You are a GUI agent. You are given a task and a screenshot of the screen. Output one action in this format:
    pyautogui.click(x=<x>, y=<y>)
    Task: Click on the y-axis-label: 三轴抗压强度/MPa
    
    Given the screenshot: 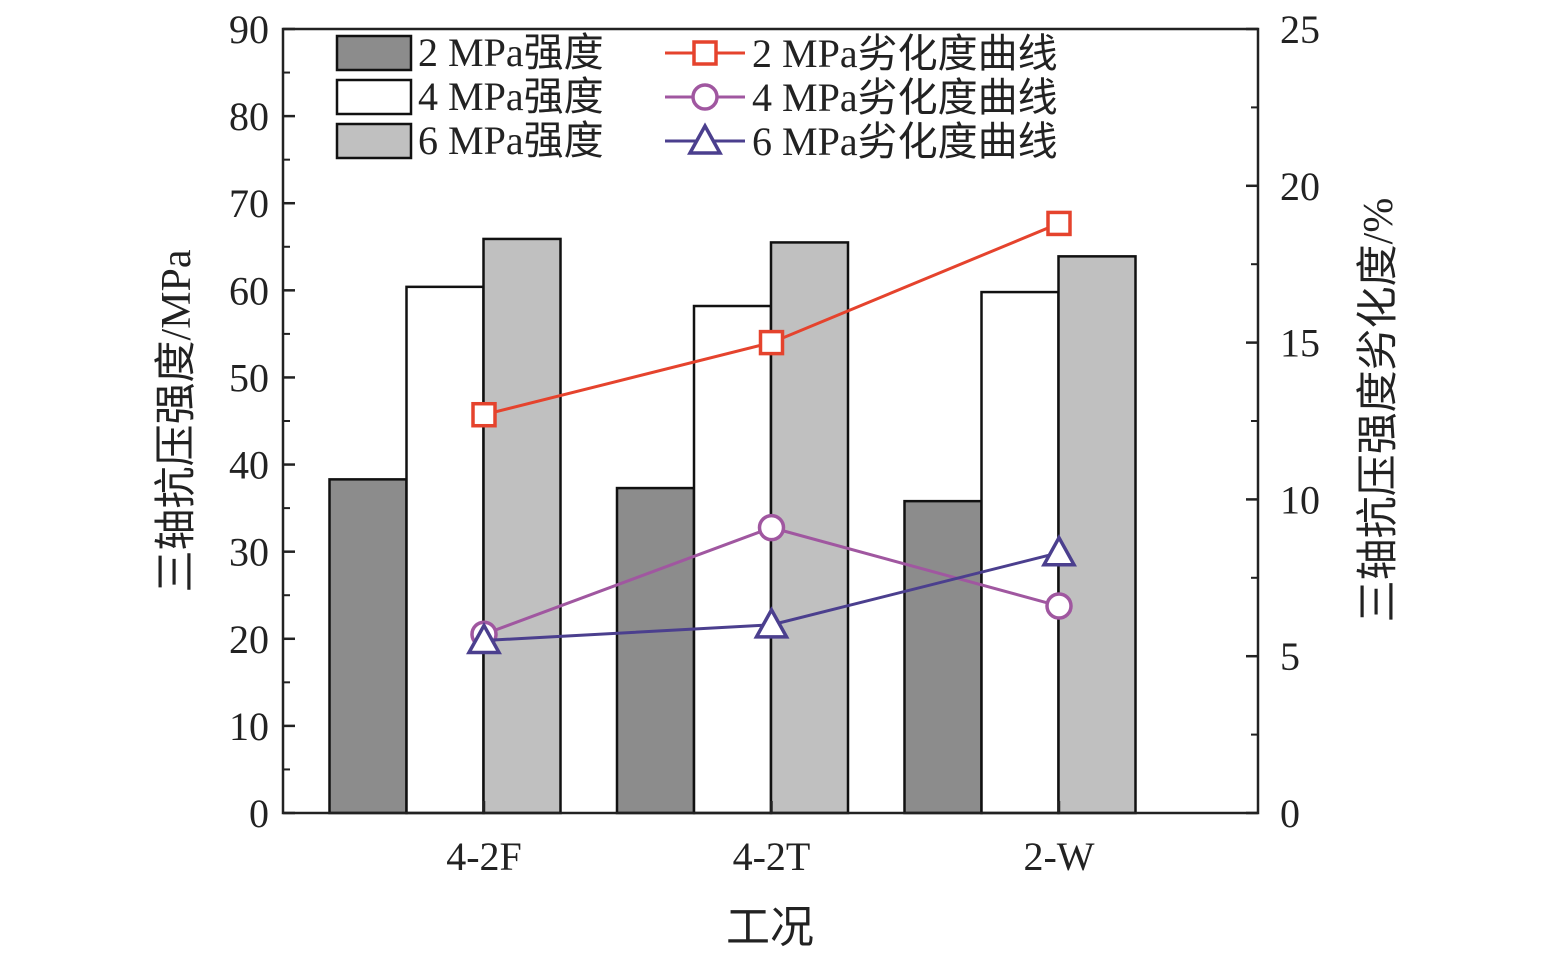 What is the action you would take?
    pyautogui.click(x=176, y=420)
    